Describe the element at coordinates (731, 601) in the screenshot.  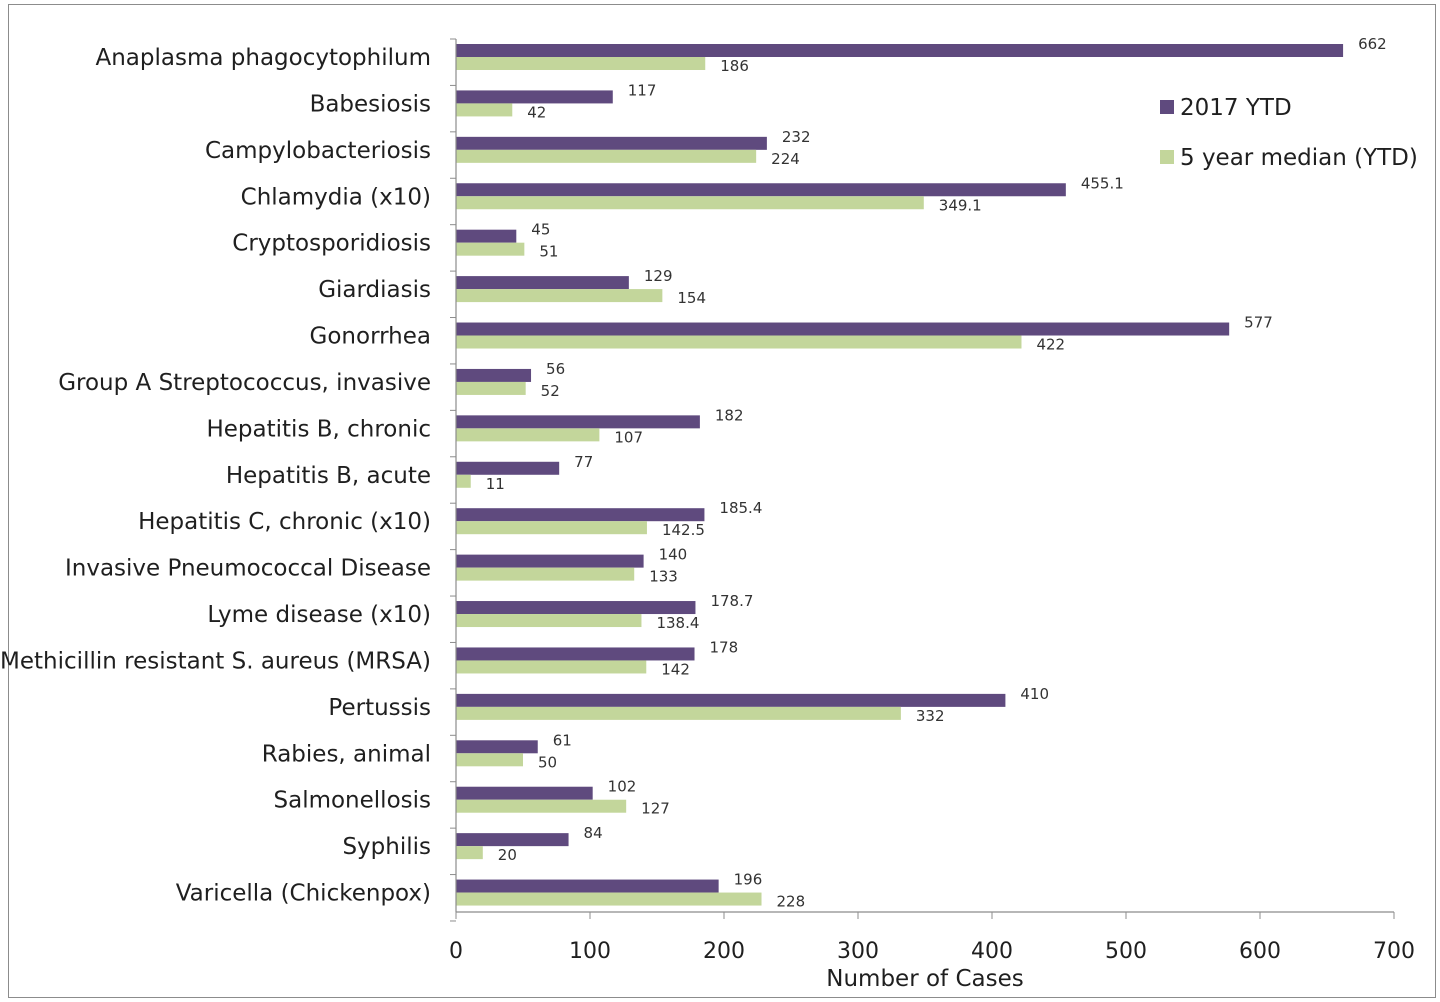
I see `data-label-2017-ytd: 178.7` at that location.